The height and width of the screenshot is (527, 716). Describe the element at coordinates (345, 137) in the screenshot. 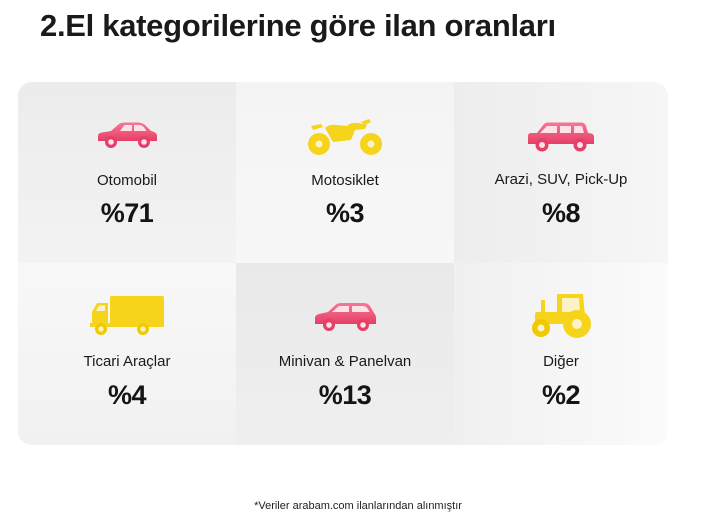

I see `motorcycle-icon` at that location.